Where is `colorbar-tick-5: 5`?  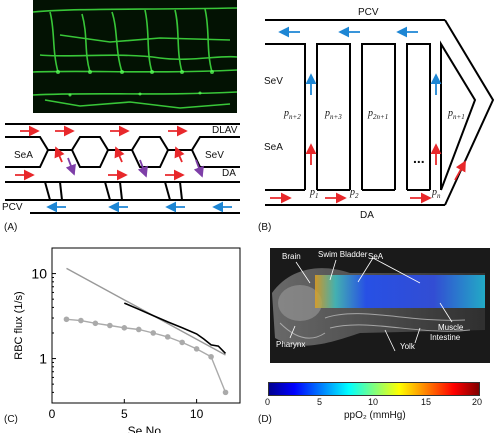
colorbar-tick-5: 5 is located at coordinates (320, 402).